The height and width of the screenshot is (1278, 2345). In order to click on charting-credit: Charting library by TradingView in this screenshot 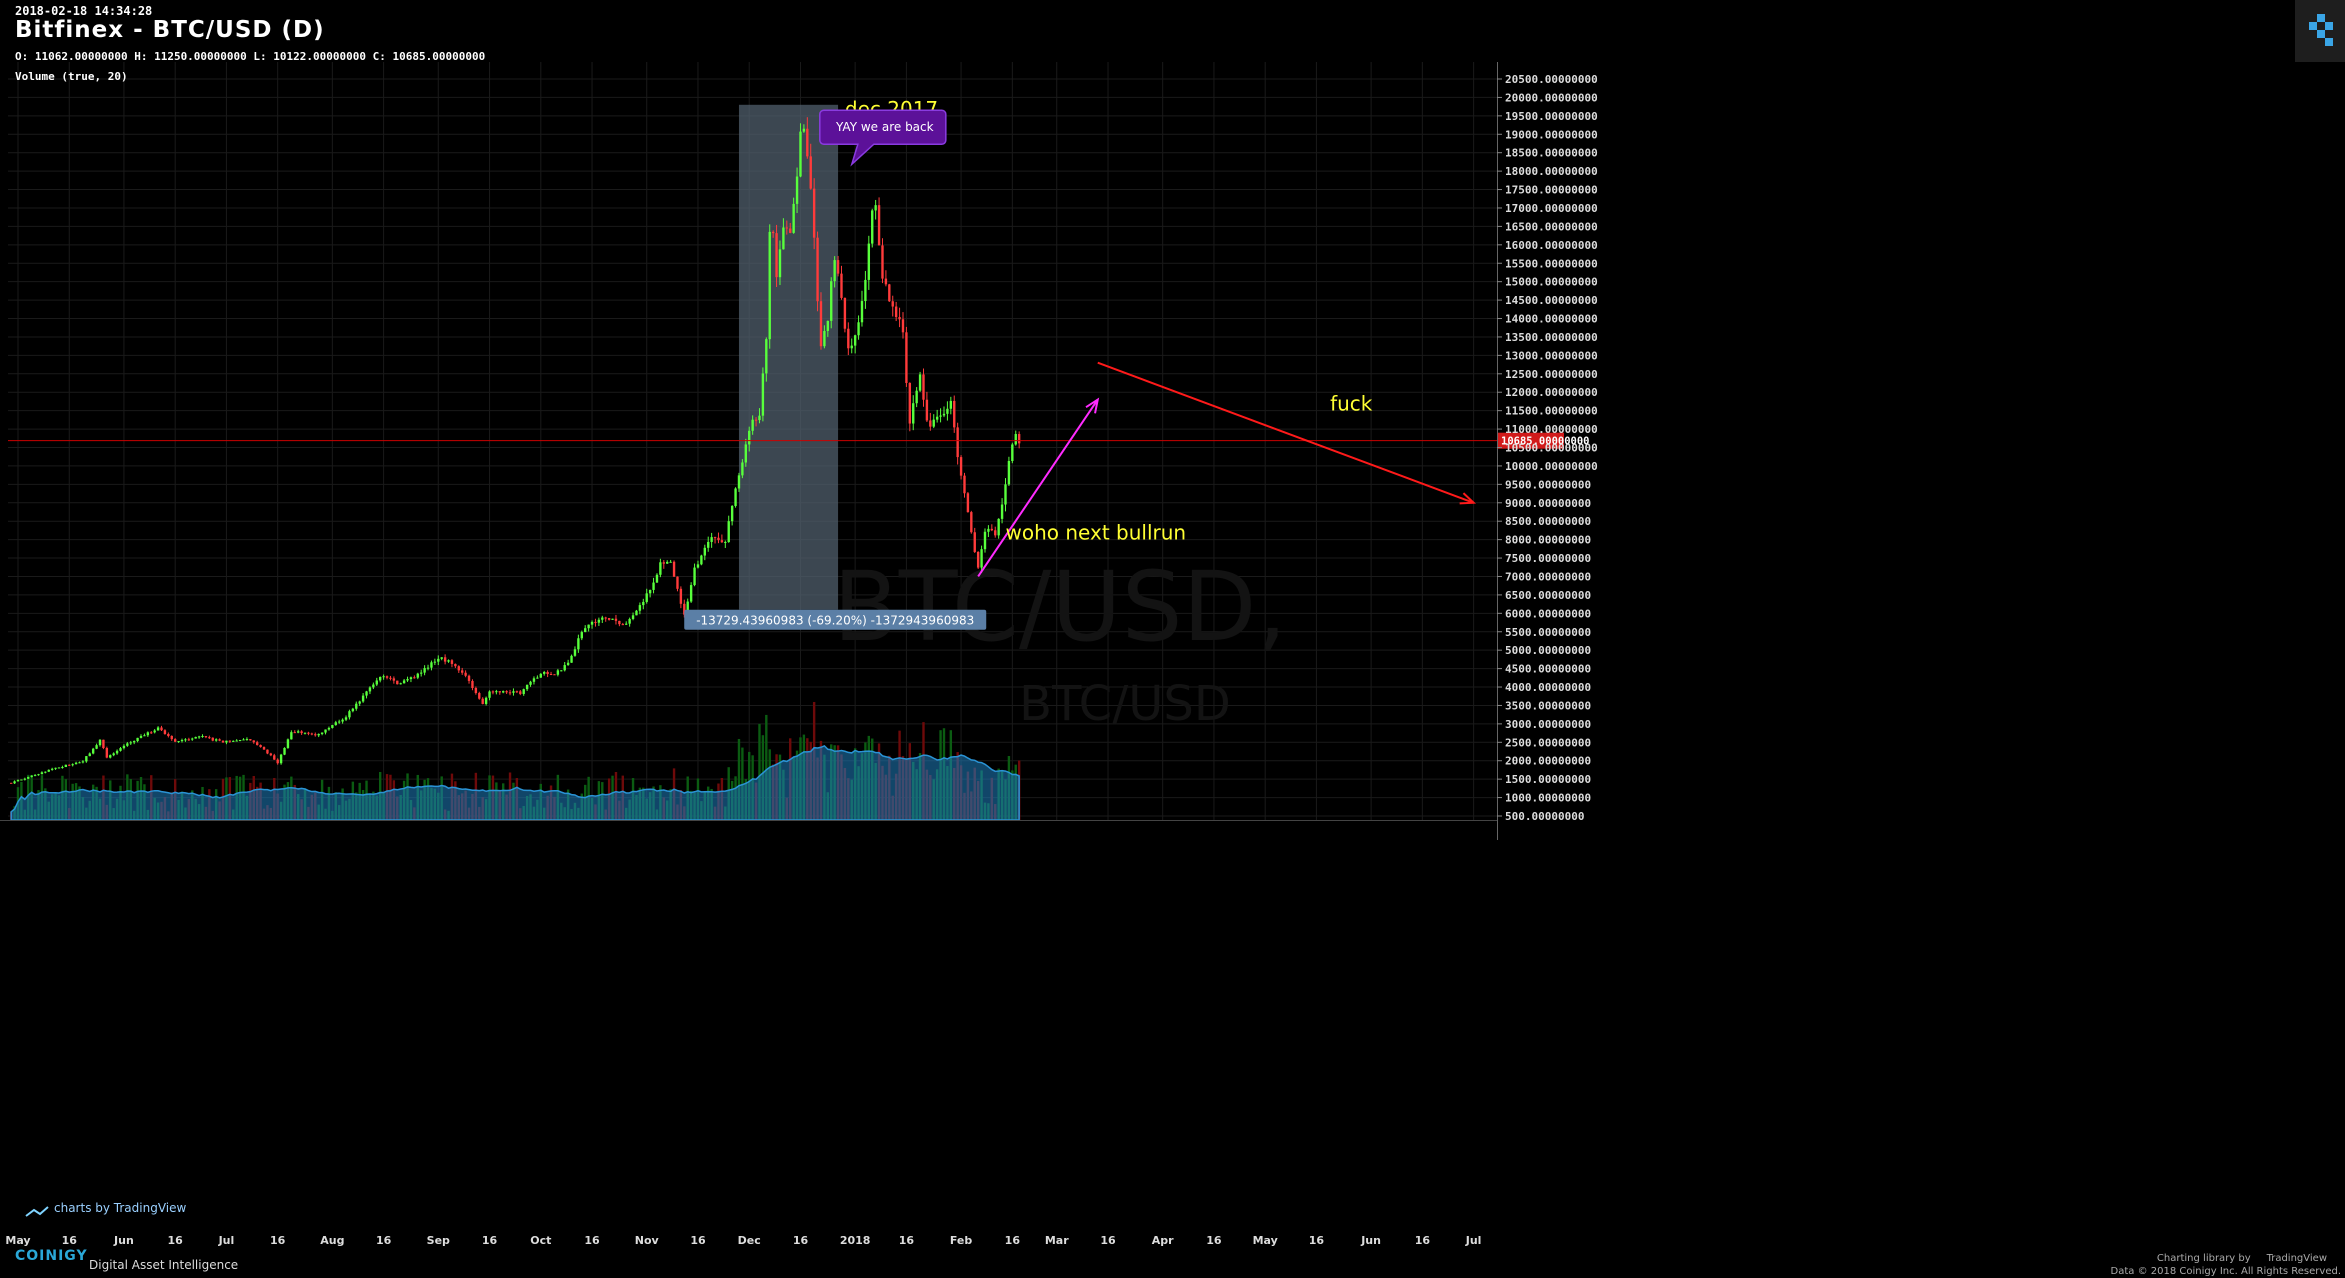, I will do `click(2242, 1258)`.